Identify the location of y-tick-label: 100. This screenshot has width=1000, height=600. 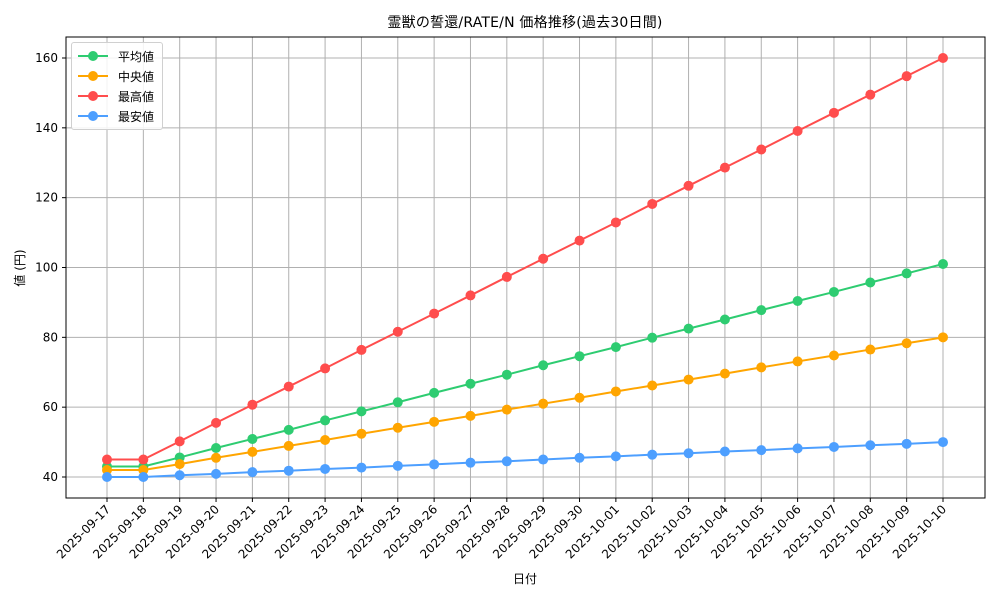
(46, 268).